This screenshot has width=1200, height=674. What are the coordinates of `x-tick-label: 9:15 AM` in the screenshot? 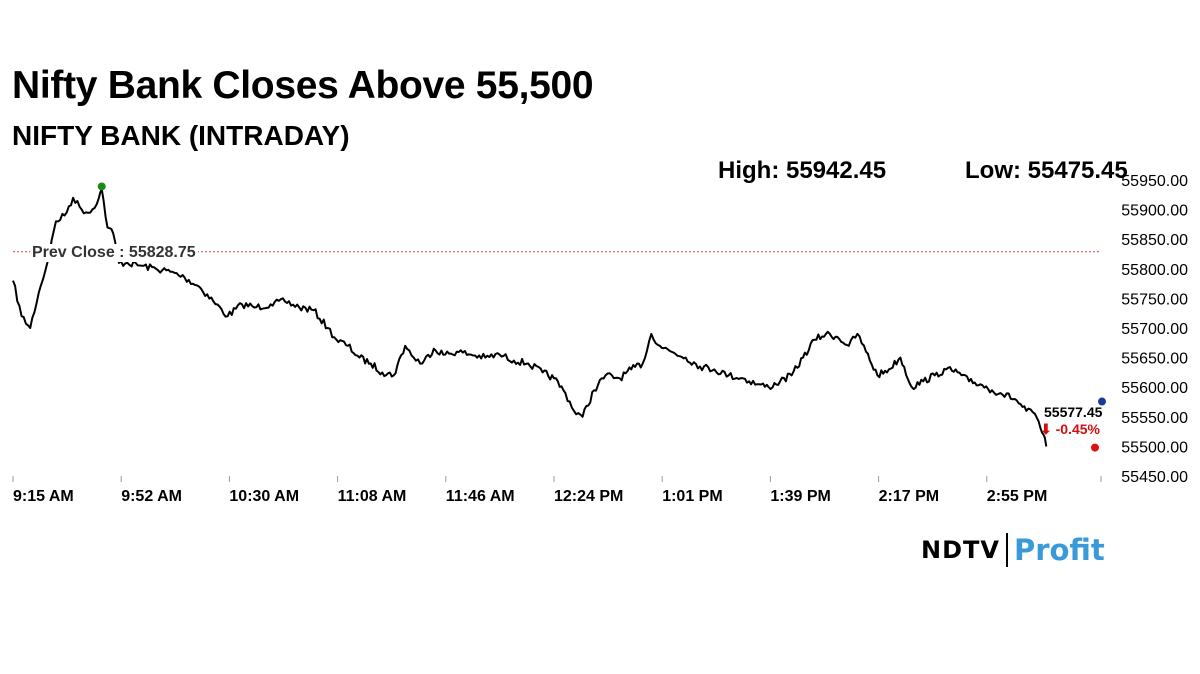 It's located at (43, 496).